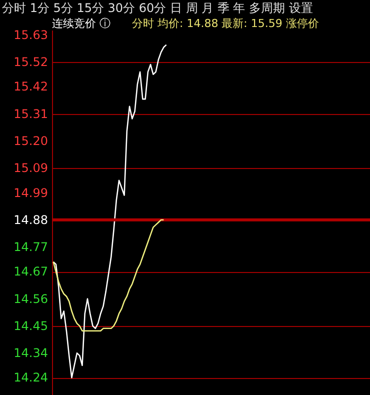 The width and height of the screenshot is (370, 395). Describe the element at coordinates (31, 168) in the screenshot. I see `y-tick-label: 15.09` at that location.